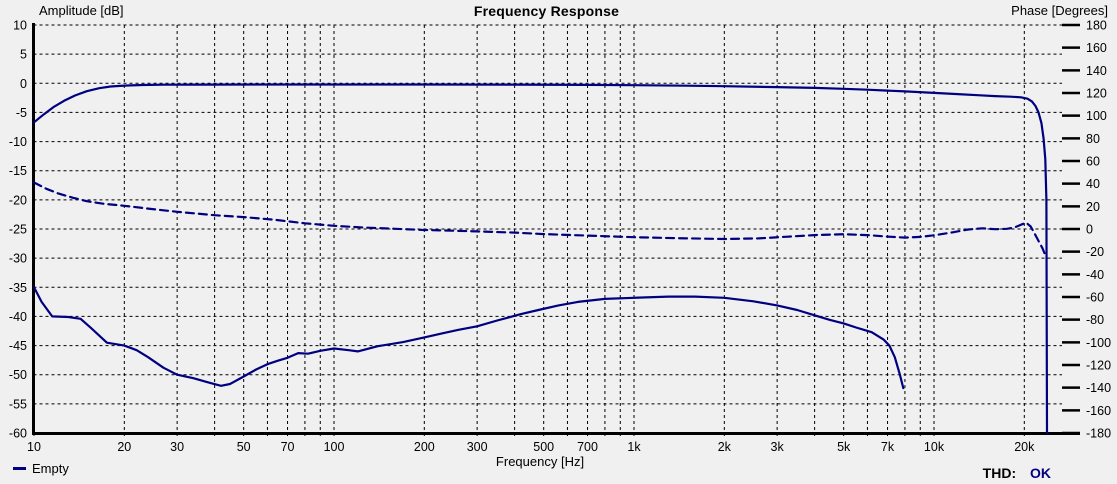 Image resolution: width=1117 pixels, height=484 pixels. What do you see at coordinates (18, 375) in the screenshot?
I see `left-axis-tick-label: -50` at bounding box center [18, 375].